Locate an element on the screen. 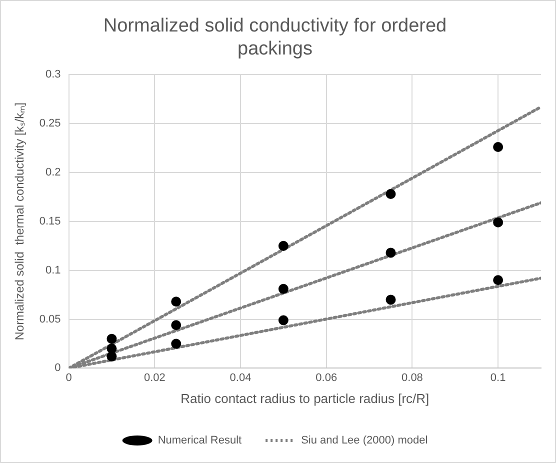 The image size is (556, 463). y-tick-label: 0.05 is located at coordinates (50, 319).